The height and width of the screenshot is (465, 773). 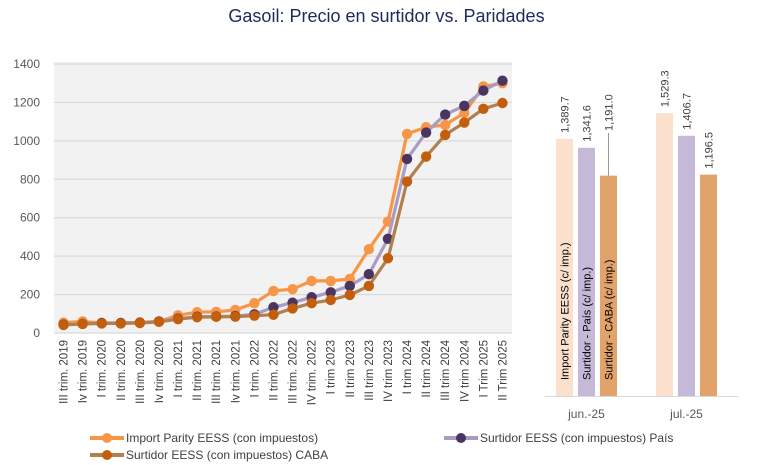 What do you see at coordinates (103, 369) in the screenshot?
I see `x-tick-label: I trim. 2020` at bounding box center [103, 369].